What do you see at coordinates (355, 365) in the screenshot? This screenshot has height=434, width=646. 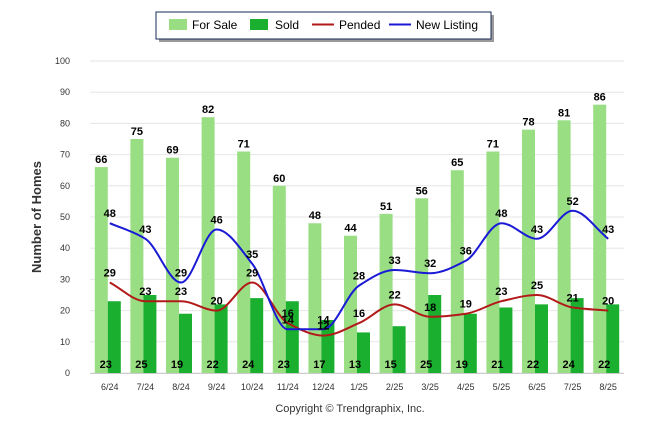 I see `data-label-sold-1-25: 13` at bounding box center [355, 365].